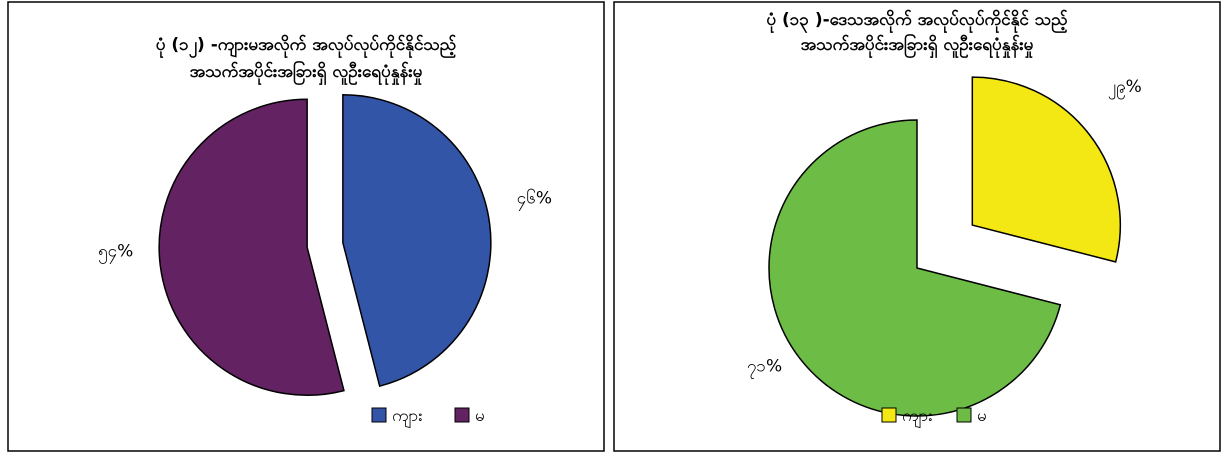  I want to click on data-label: ၇၁%, so click(764, 367).